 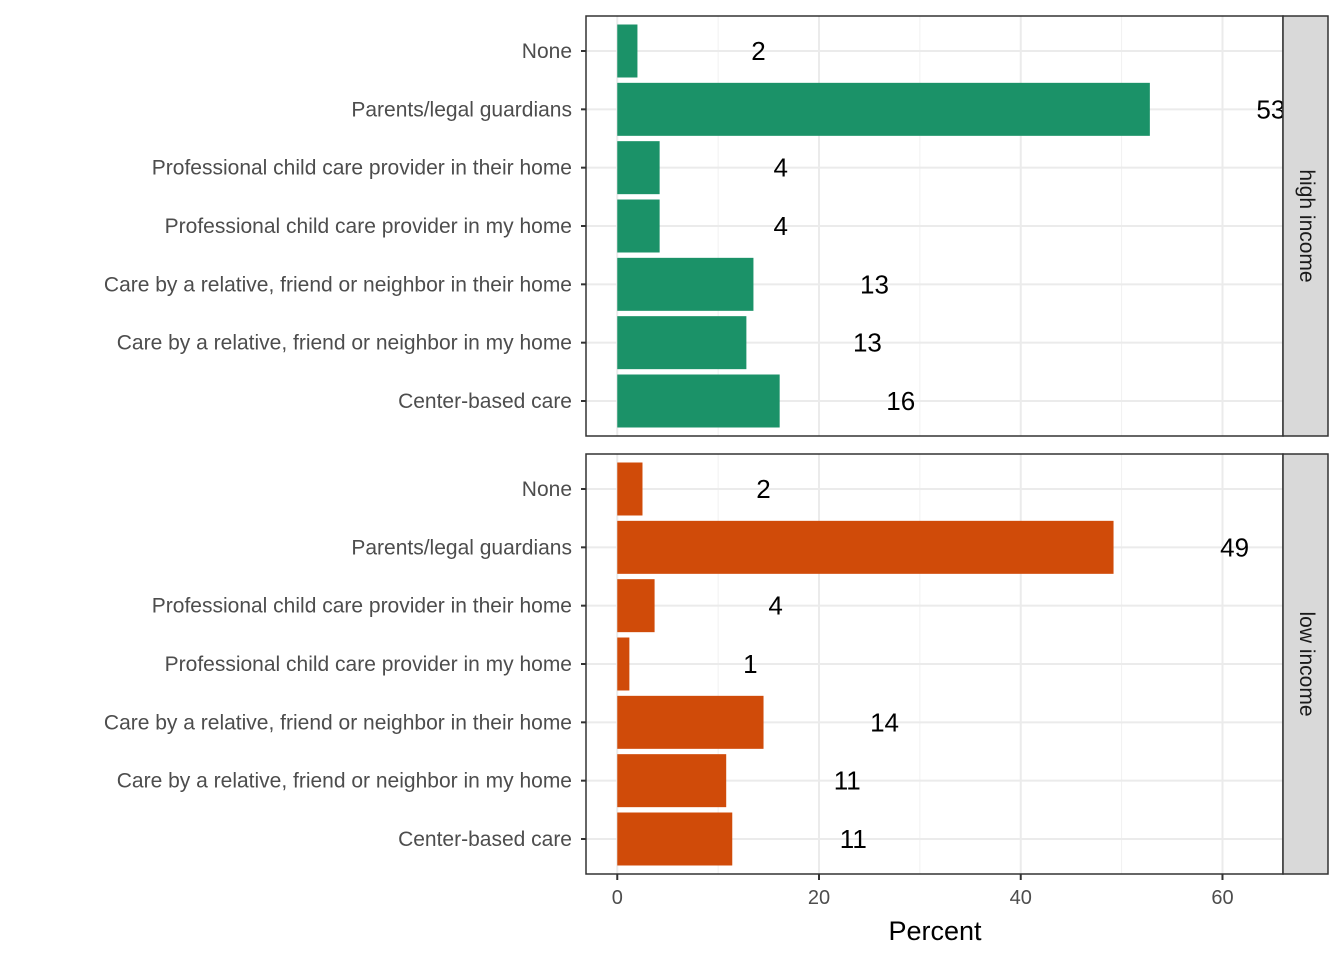 What do you see at coordinates (750, 664) in the screenshot?
I see `data-label: 1` at bounding box center [750, 664].